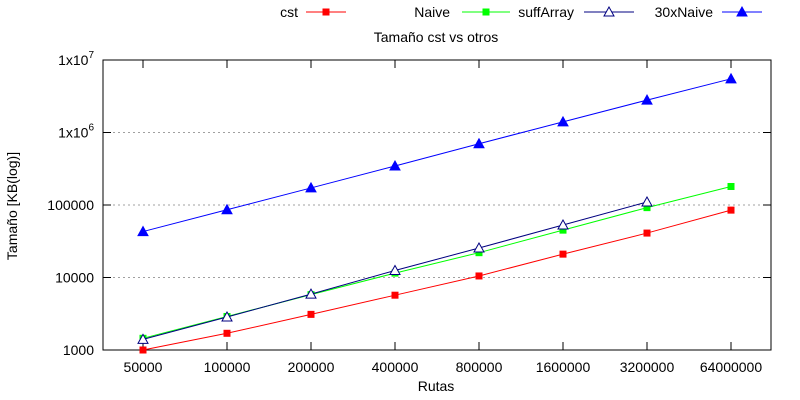  What do you see at coordinates (731, 367) in the screenshot?
I see `x-tick-label: 64000000` at bounding box center [731, 367].